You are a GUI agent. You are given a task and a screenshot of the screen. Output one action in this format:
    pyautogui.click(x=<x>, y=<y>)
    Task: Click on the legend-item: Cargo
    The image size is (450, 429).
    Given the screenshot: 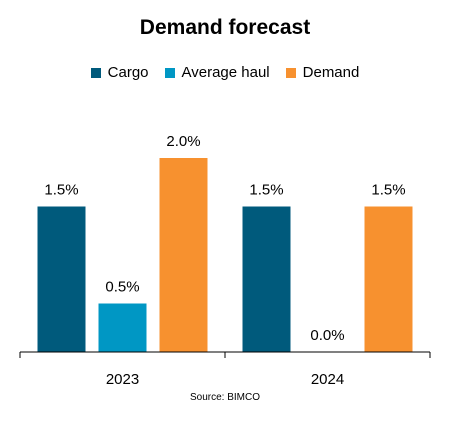 What is the action you would take?
    pyautogui.click(x=119, y=72)
    